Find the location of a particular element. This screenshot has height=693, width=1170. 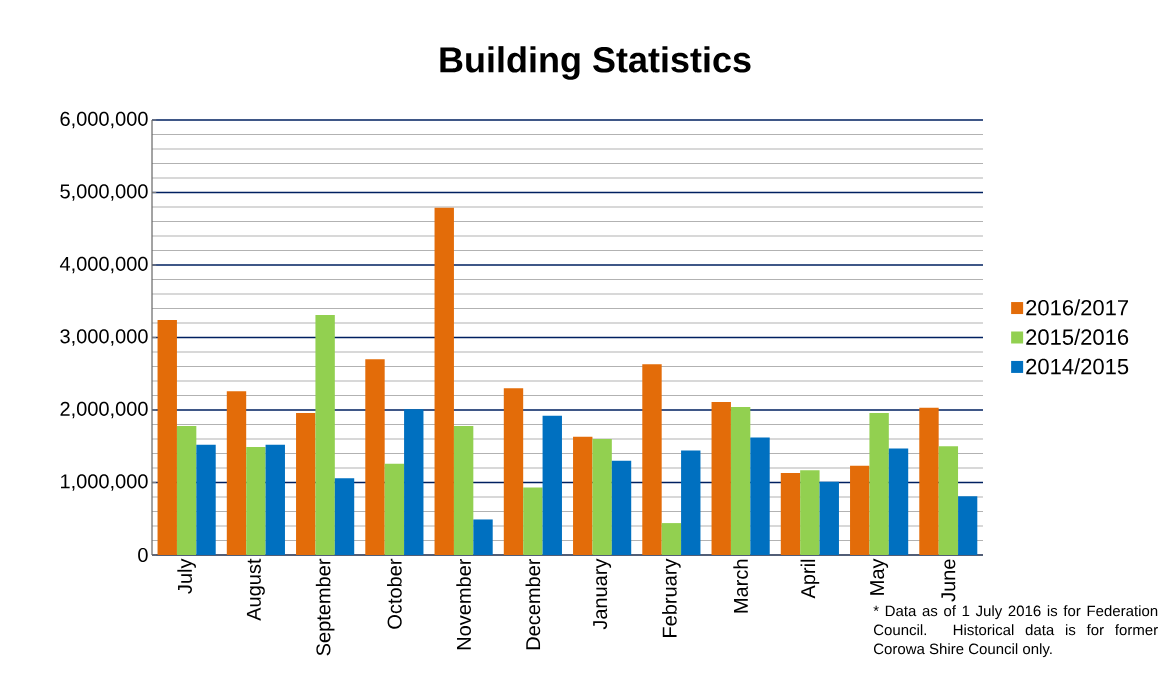

x-tick-label: January is located at coordinates (602, 594).